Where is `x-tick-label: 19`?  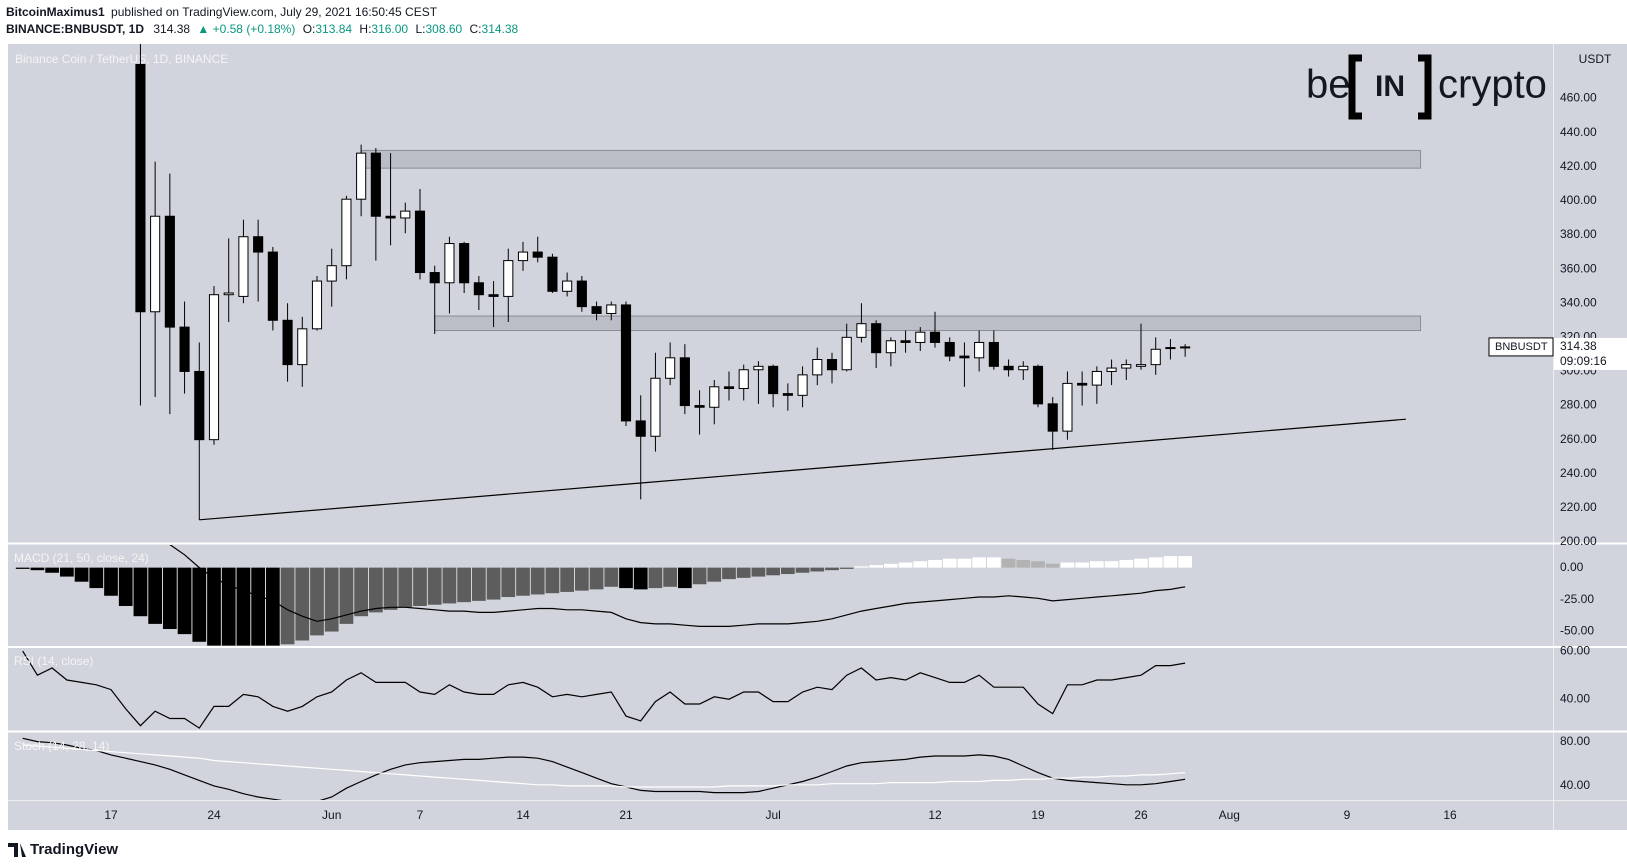 x-tick-label: 19 is located at coordinates (1038, 815).